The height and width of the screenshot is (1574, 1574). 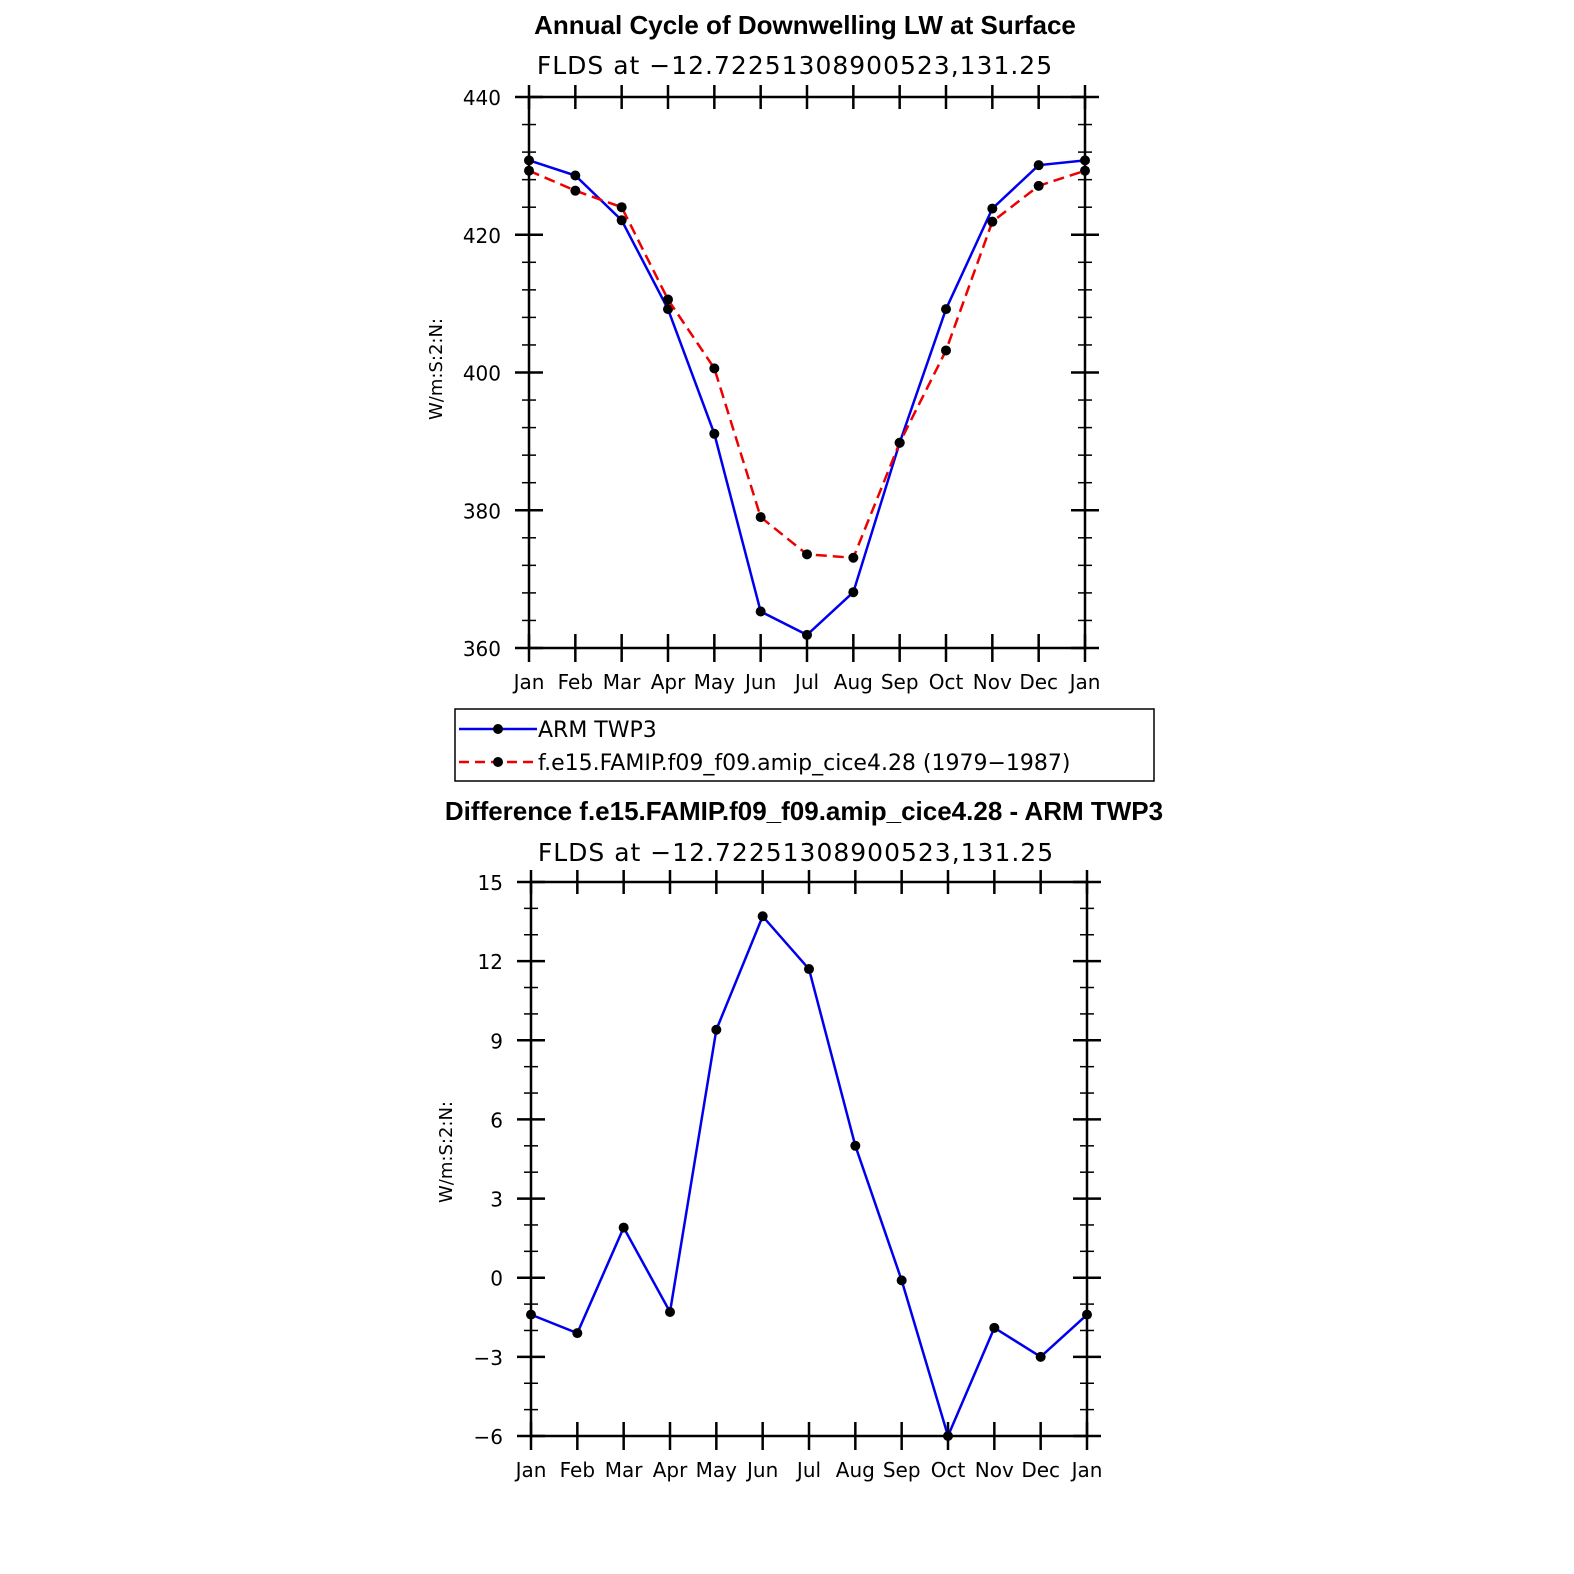 What do you see at coordinates (496, 1279) in the screenshot?
I see `y-tick-label: 0` at bounding box center [496, 1279].